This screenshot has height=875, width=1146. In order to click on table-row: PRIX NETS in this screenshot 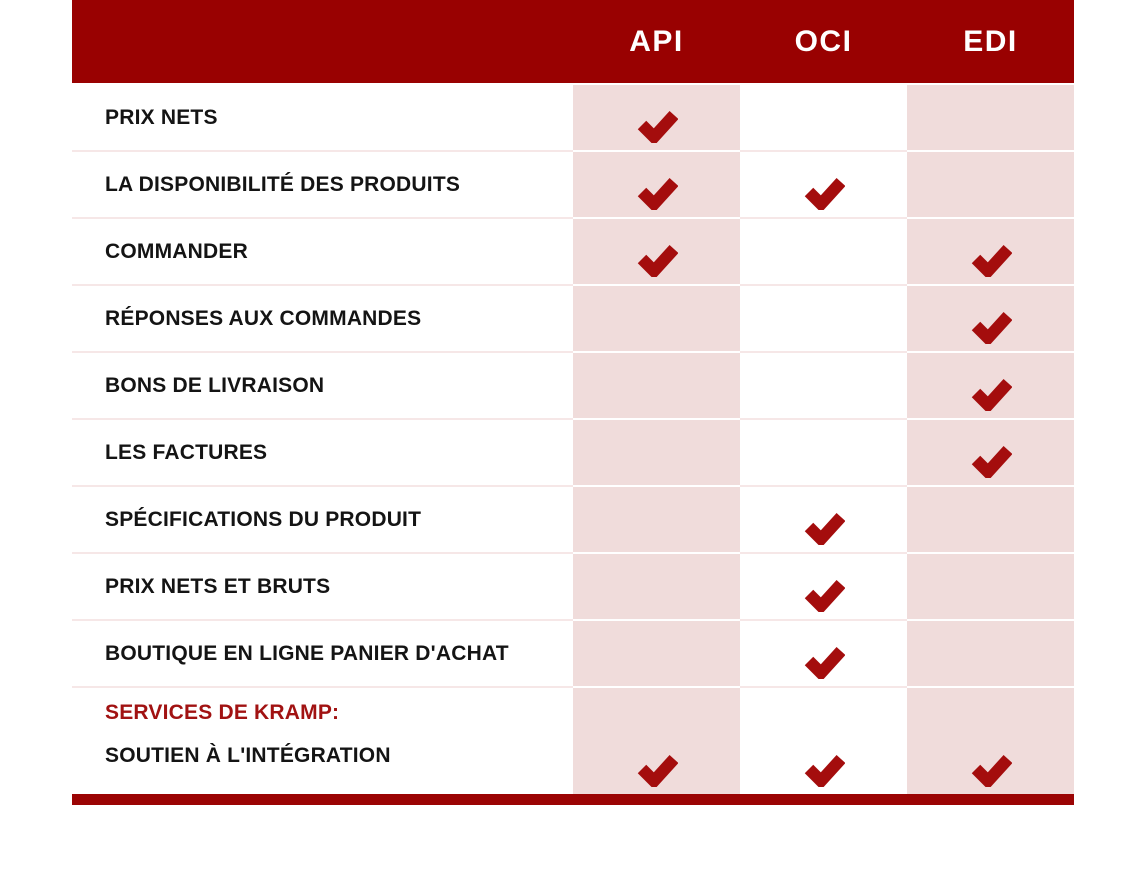, I will do `click(573, 118)`.